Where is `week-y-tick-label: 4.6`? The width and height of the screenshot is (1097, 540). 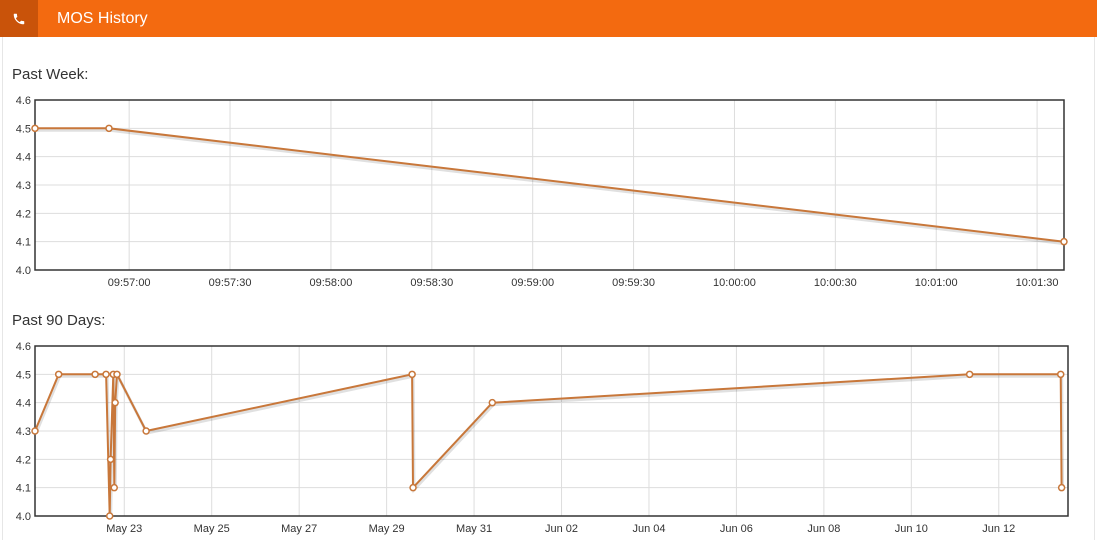
week-y-tick-label: 4.6 is located at coordinates (23, 101).